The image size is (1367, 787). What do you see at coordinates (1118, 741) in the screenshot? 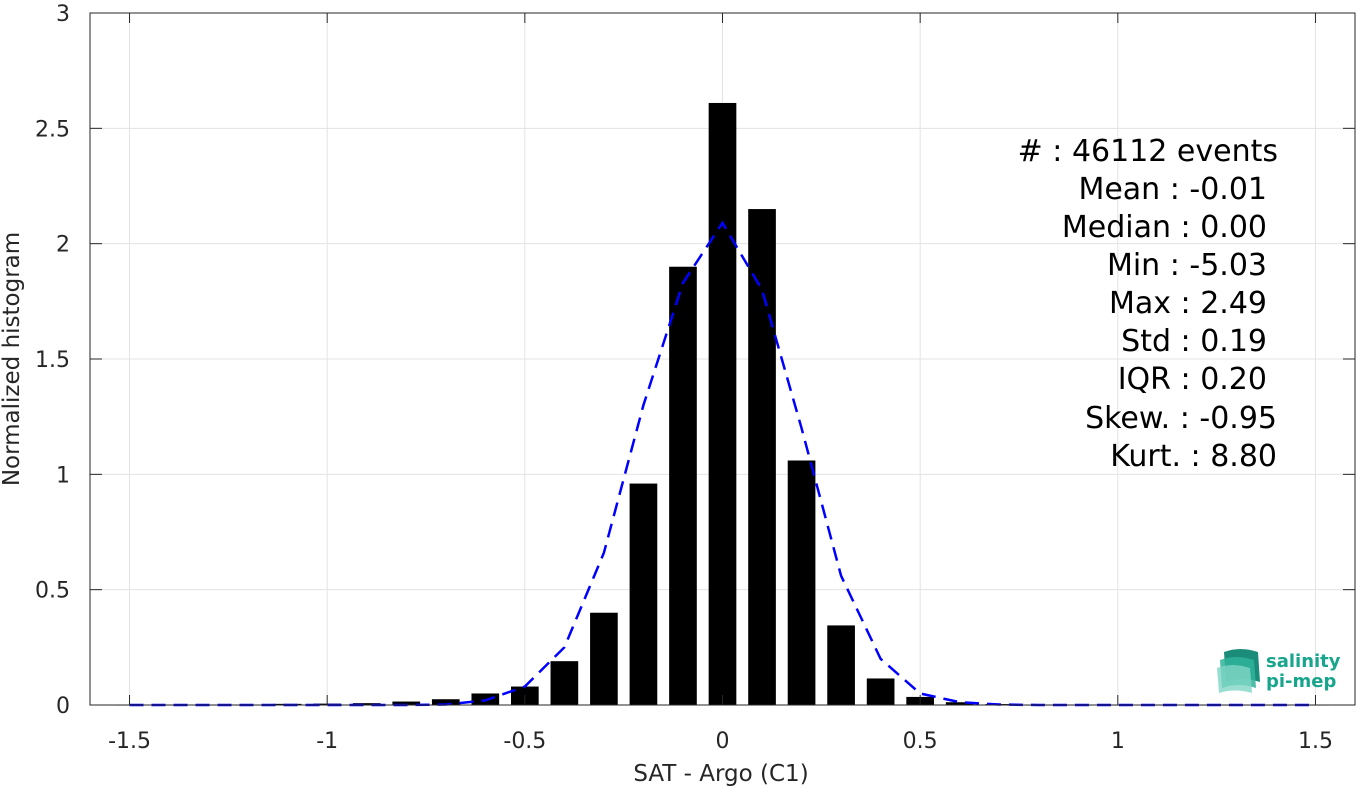
I see `x-tick-label: 1` at bounding box center [1118, 741].